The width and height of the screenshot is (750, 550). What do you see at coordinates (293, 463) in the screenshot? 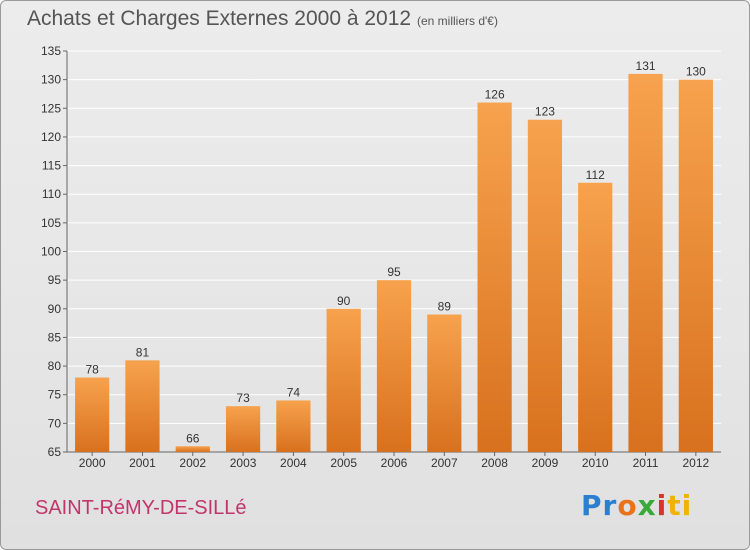
I see `x-tick-label-2004: 2004` at bounding box center [293, 463].